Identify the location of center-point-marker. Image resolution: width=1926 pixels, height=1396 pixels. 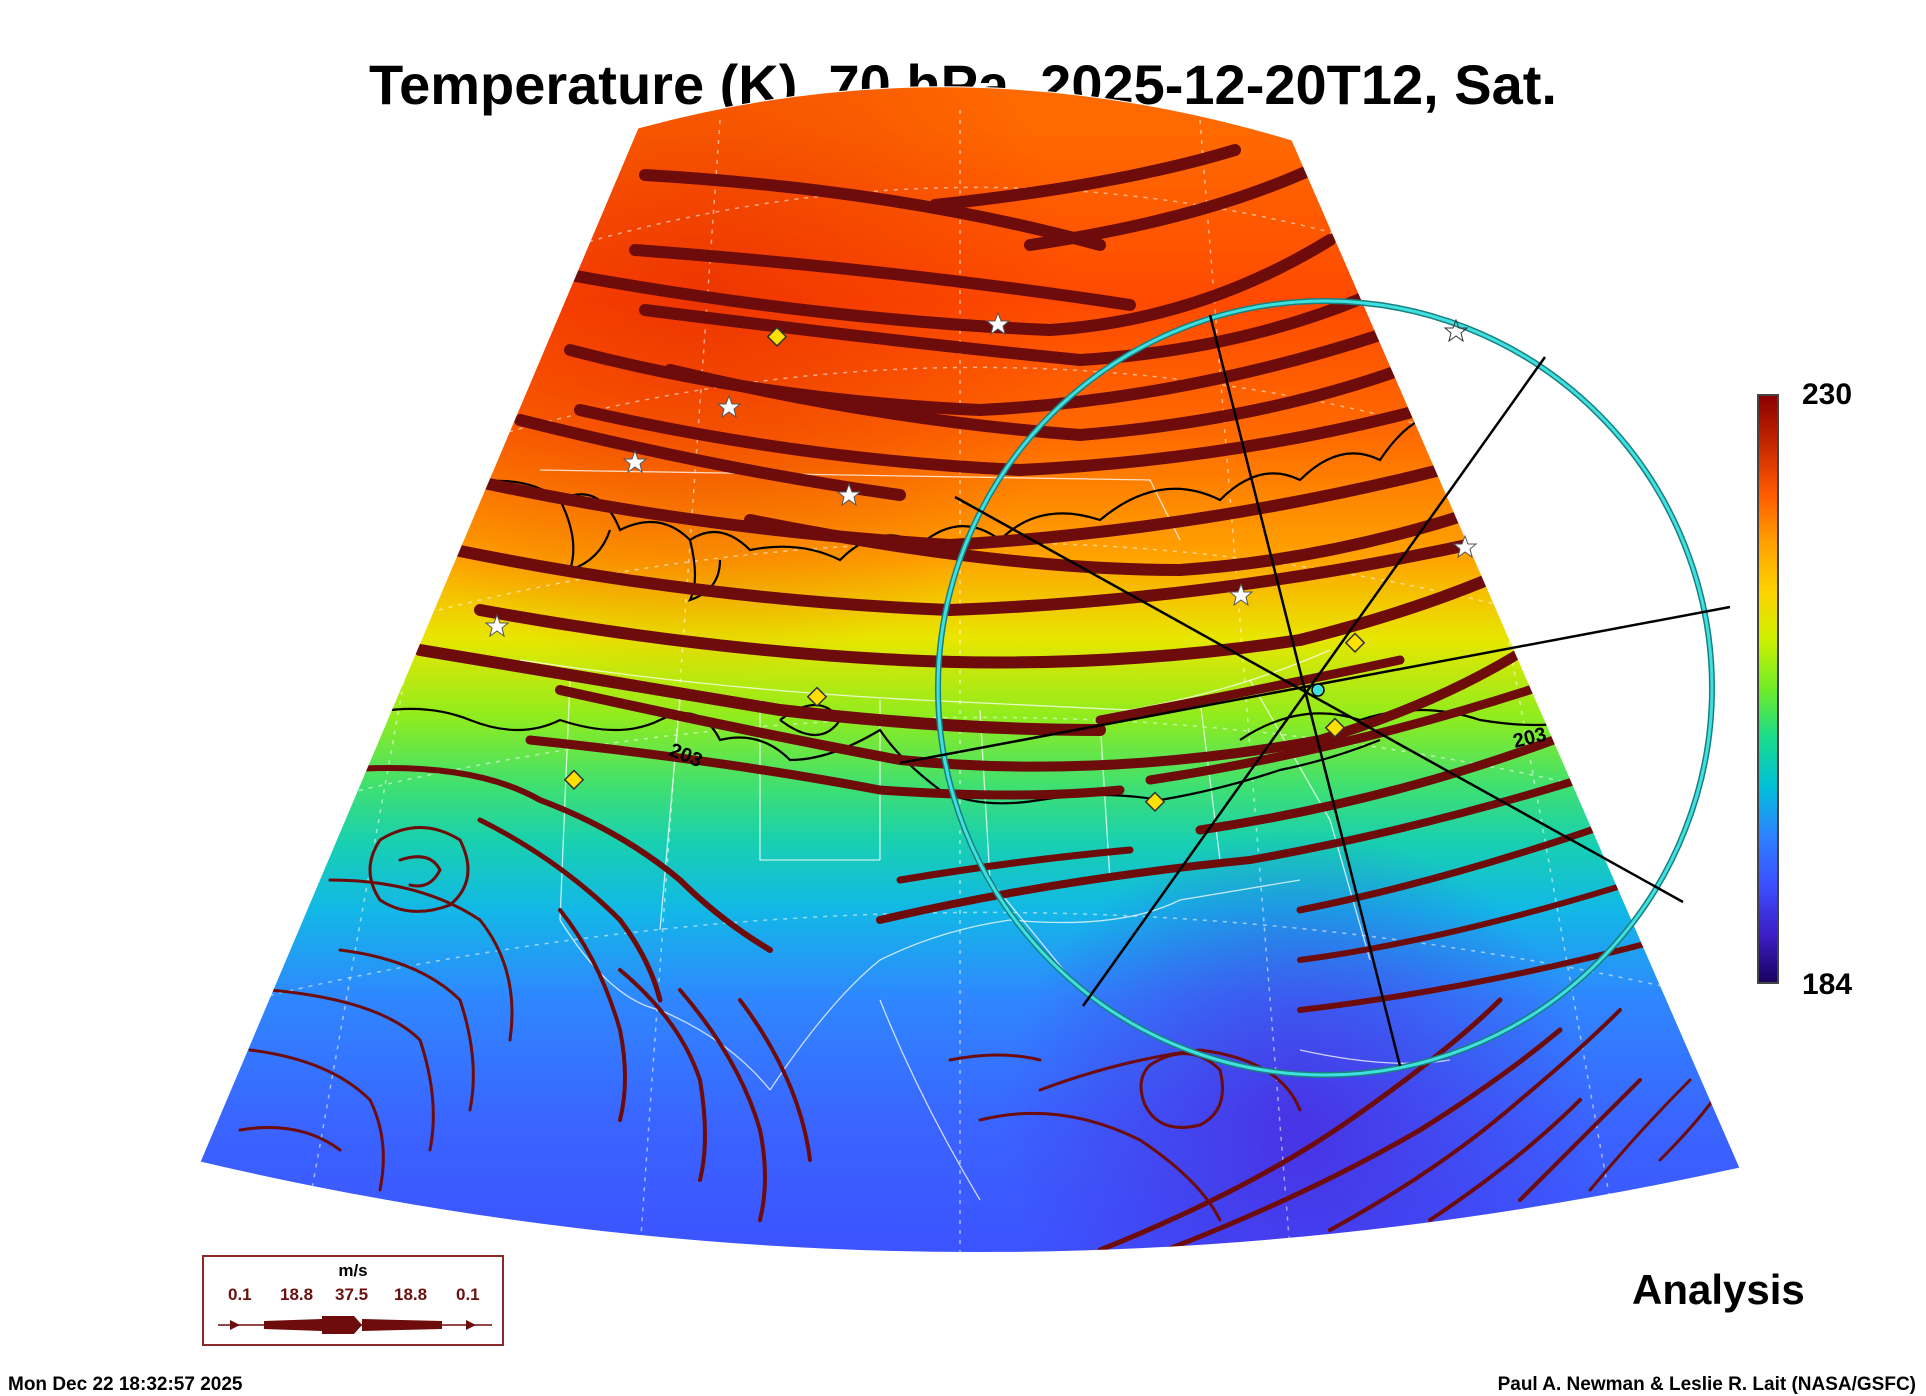
(1318, 690).